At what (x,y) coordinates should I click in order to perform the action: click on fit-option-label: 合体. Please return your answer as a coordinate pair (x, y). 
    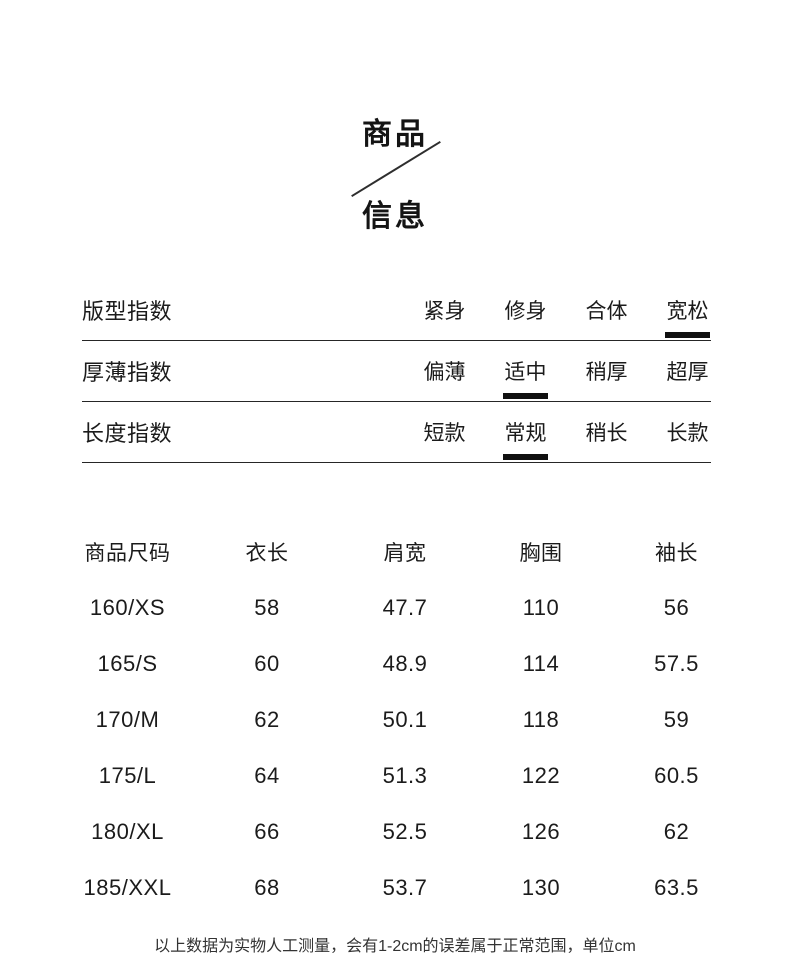
    Looking at the image, I should click on (606, 311).